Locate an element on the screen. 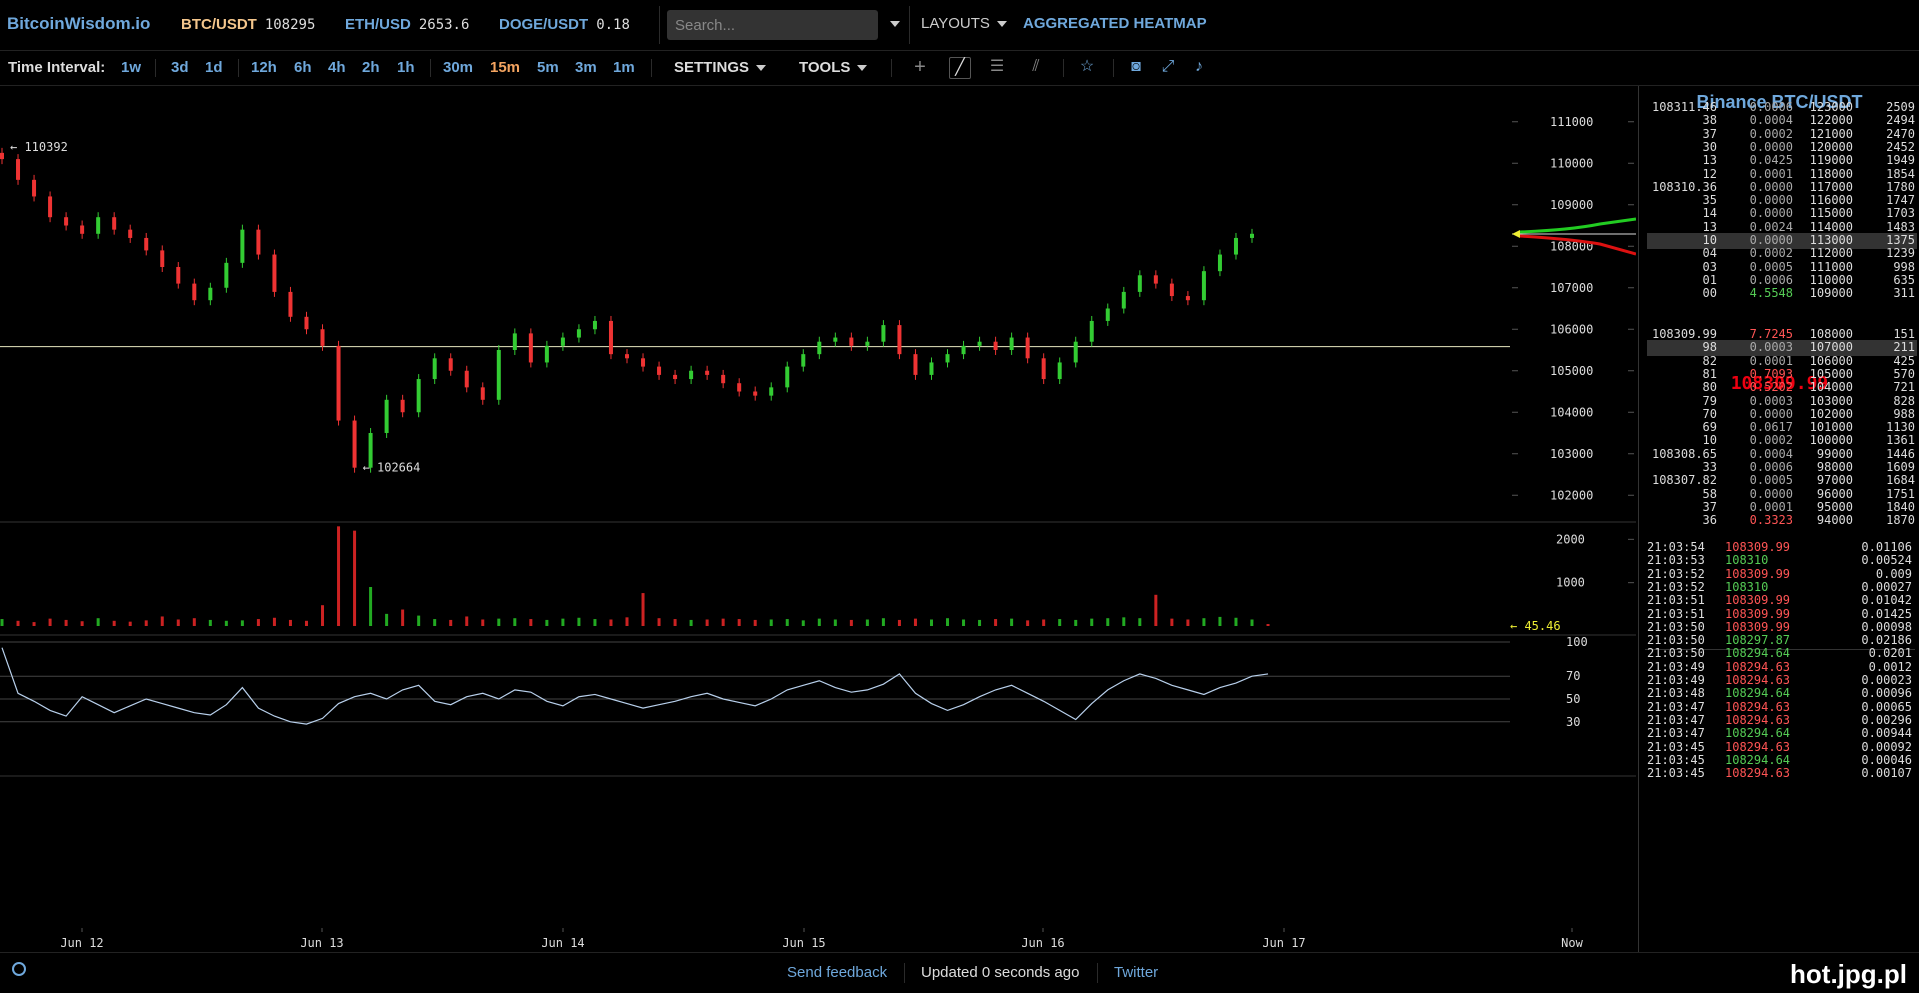 The image size is (1919, 993). trade-time: 21:03:52 is located at coordinates (1676, 586).